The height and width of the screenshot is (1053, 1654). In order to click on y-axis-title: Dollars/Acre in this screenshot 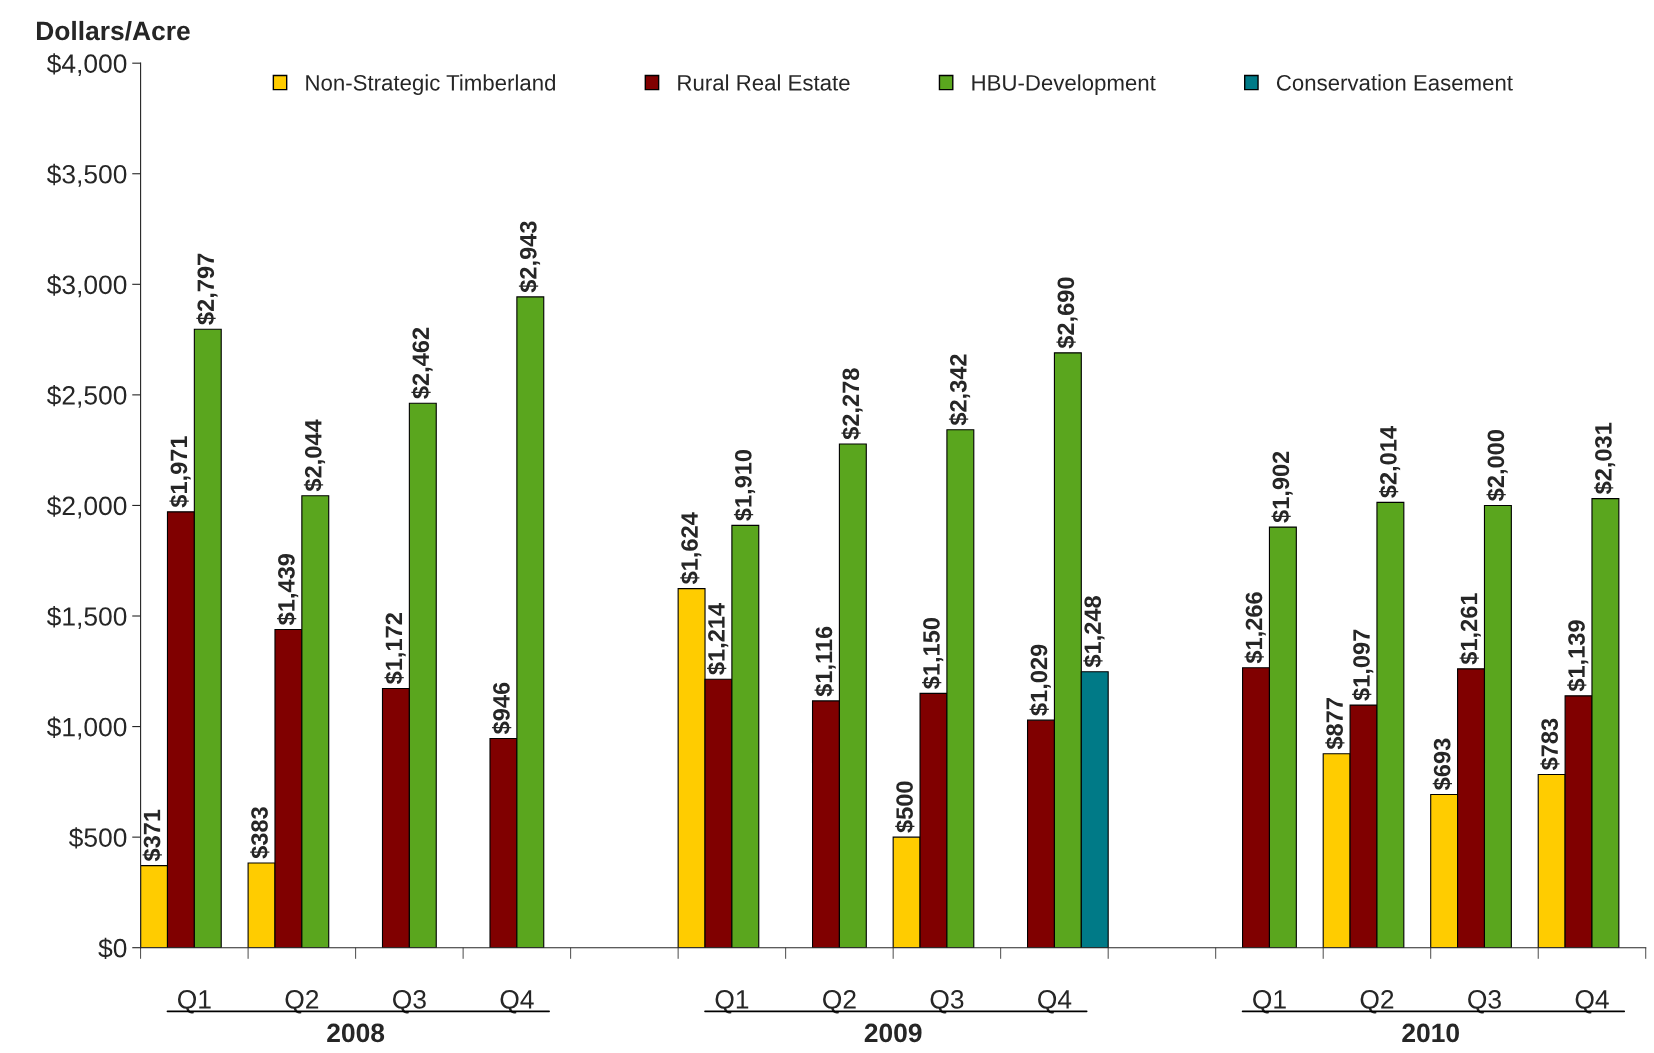, I will do `click(113, 30)`.